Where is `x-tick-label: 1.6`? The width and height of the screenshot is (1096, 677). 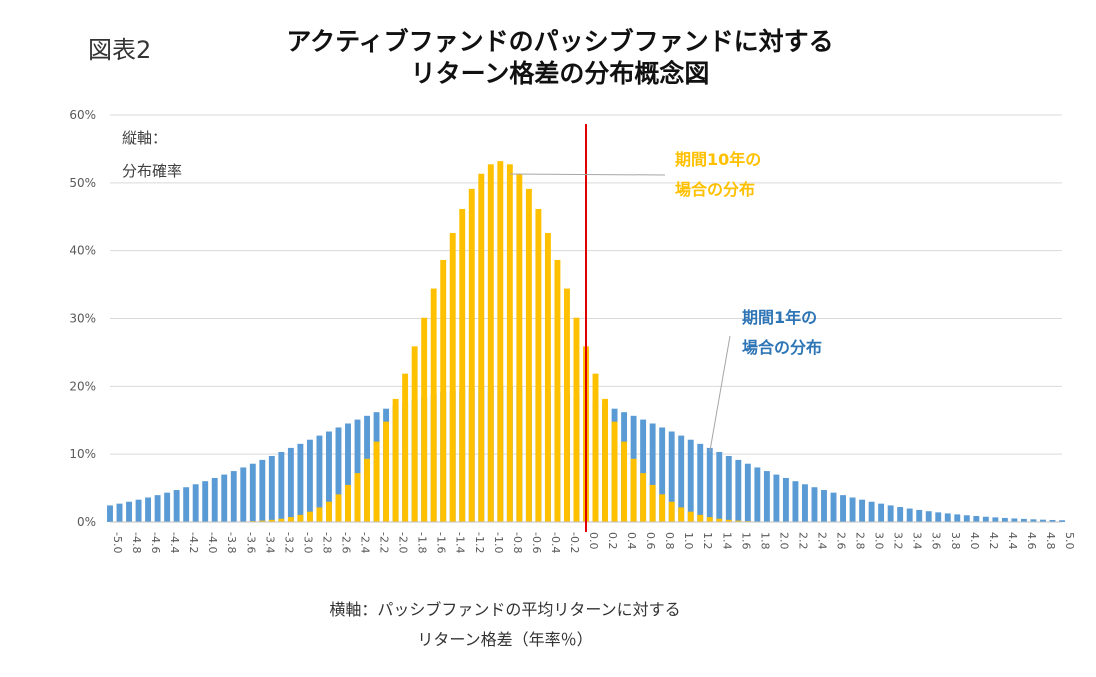
x-tick-label: 1.6 is located at coordinates (745, 541).